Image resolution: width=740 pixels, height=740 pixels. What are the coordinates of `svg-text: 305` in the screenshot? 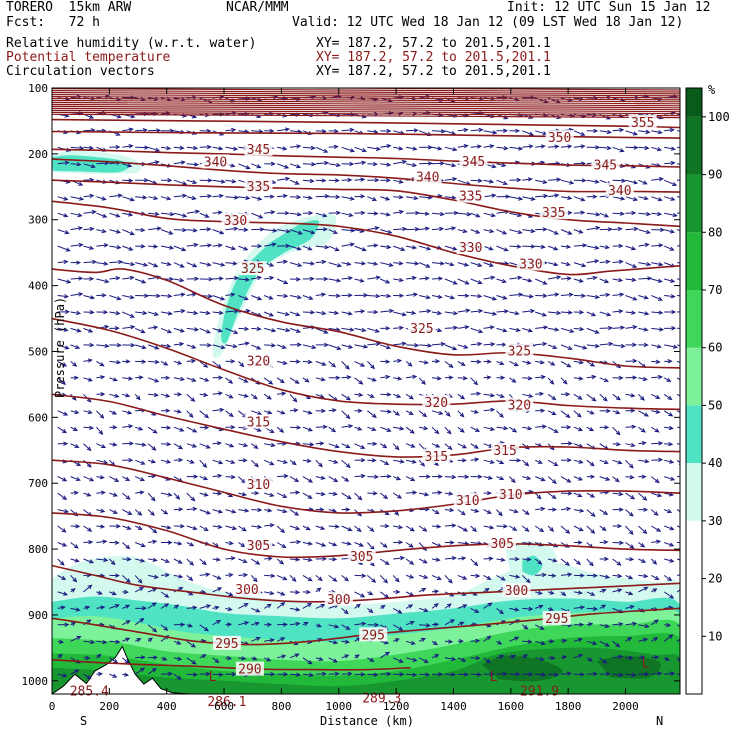 It's located at (258, 546).